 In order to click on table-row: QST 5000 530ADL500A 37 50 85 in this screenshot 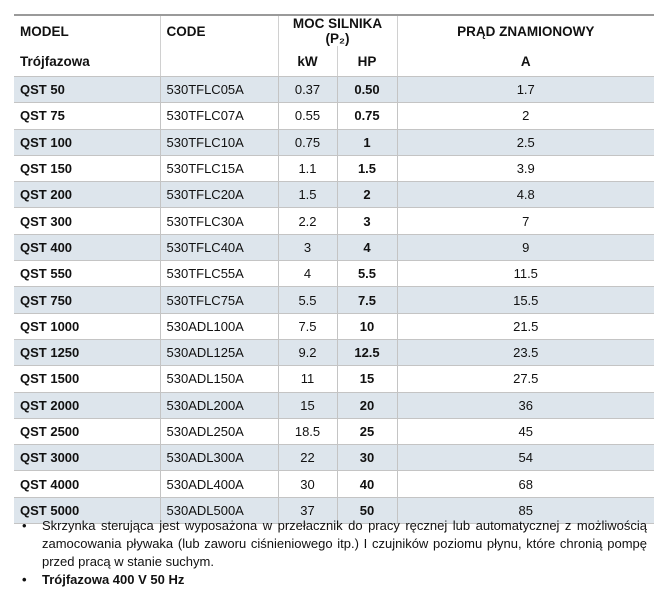, I will do `click(334, 511)`.